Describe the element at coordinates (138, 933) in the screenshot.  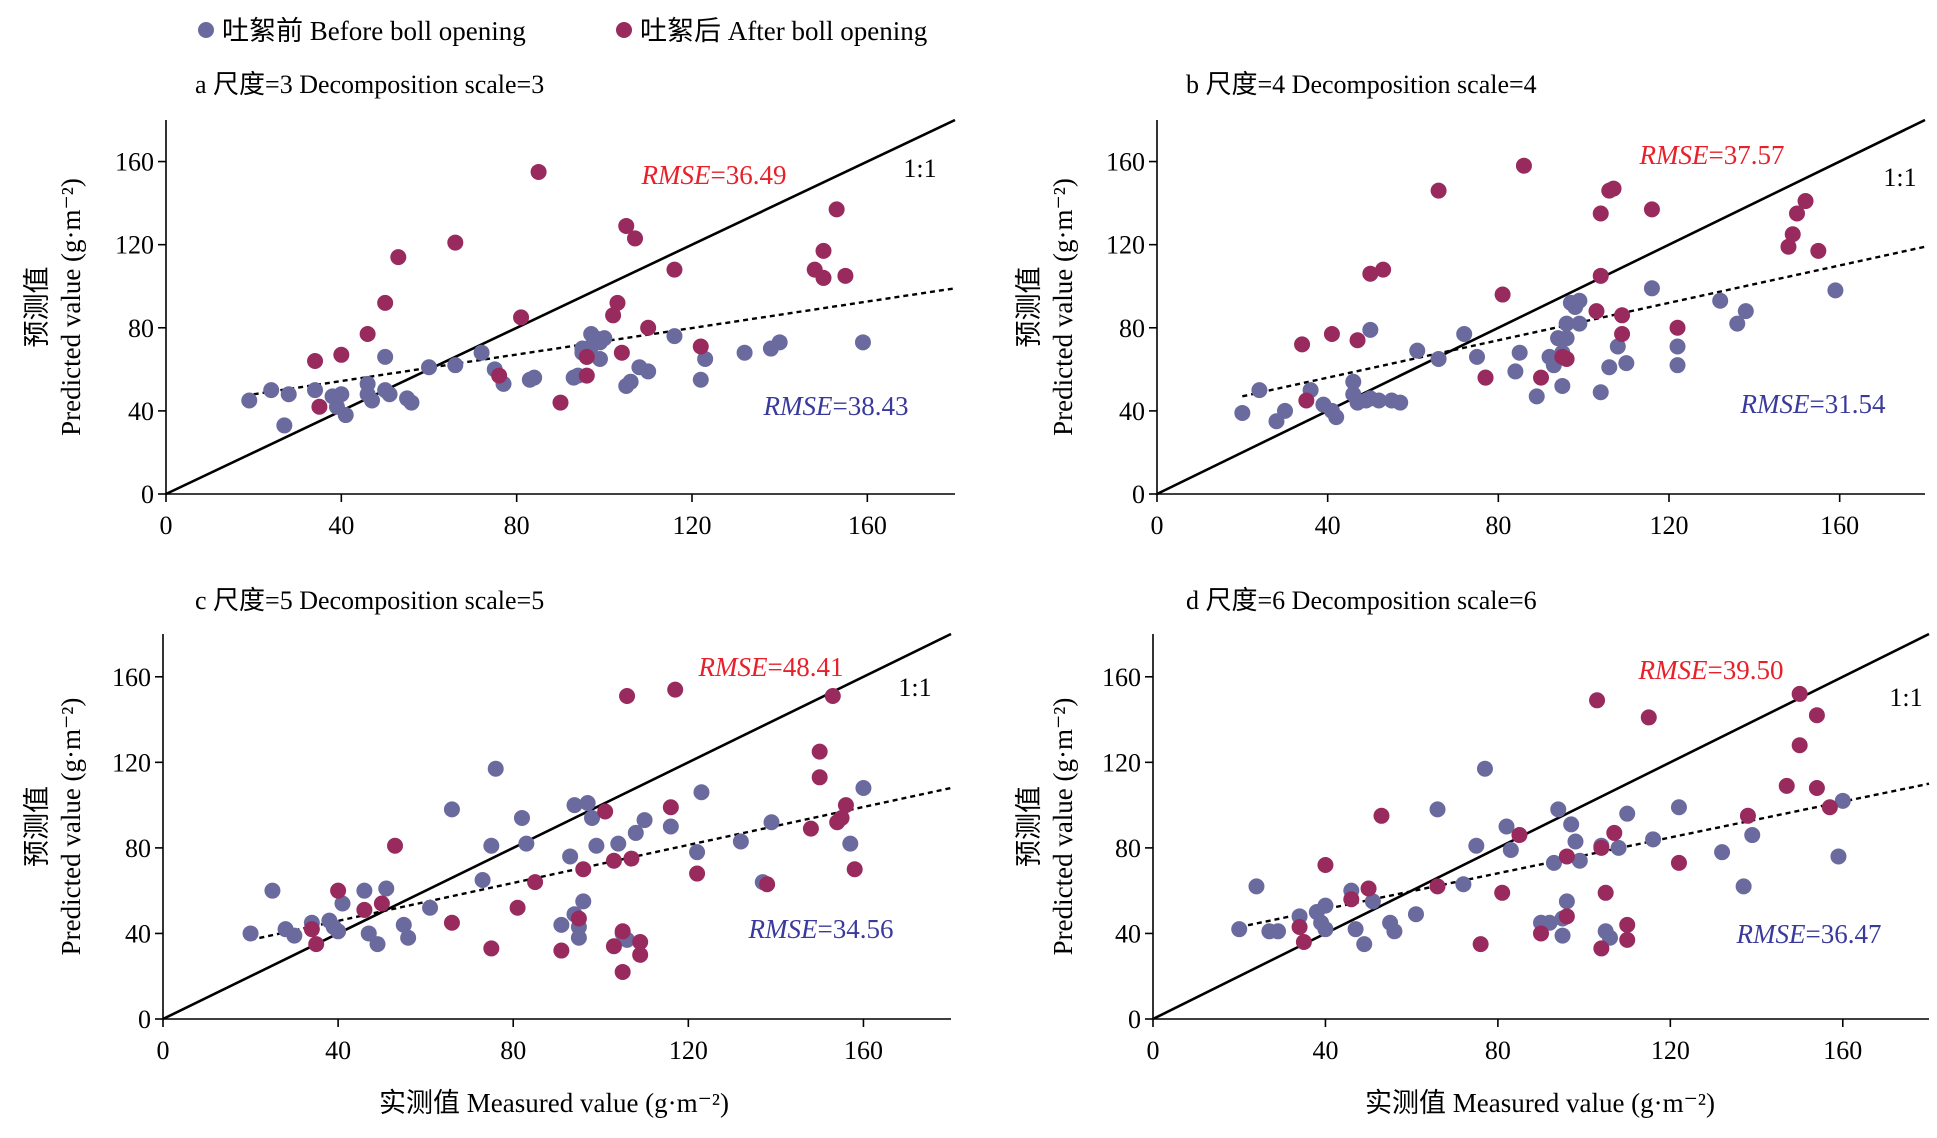
I see `y-tick-label: 40` at that location.